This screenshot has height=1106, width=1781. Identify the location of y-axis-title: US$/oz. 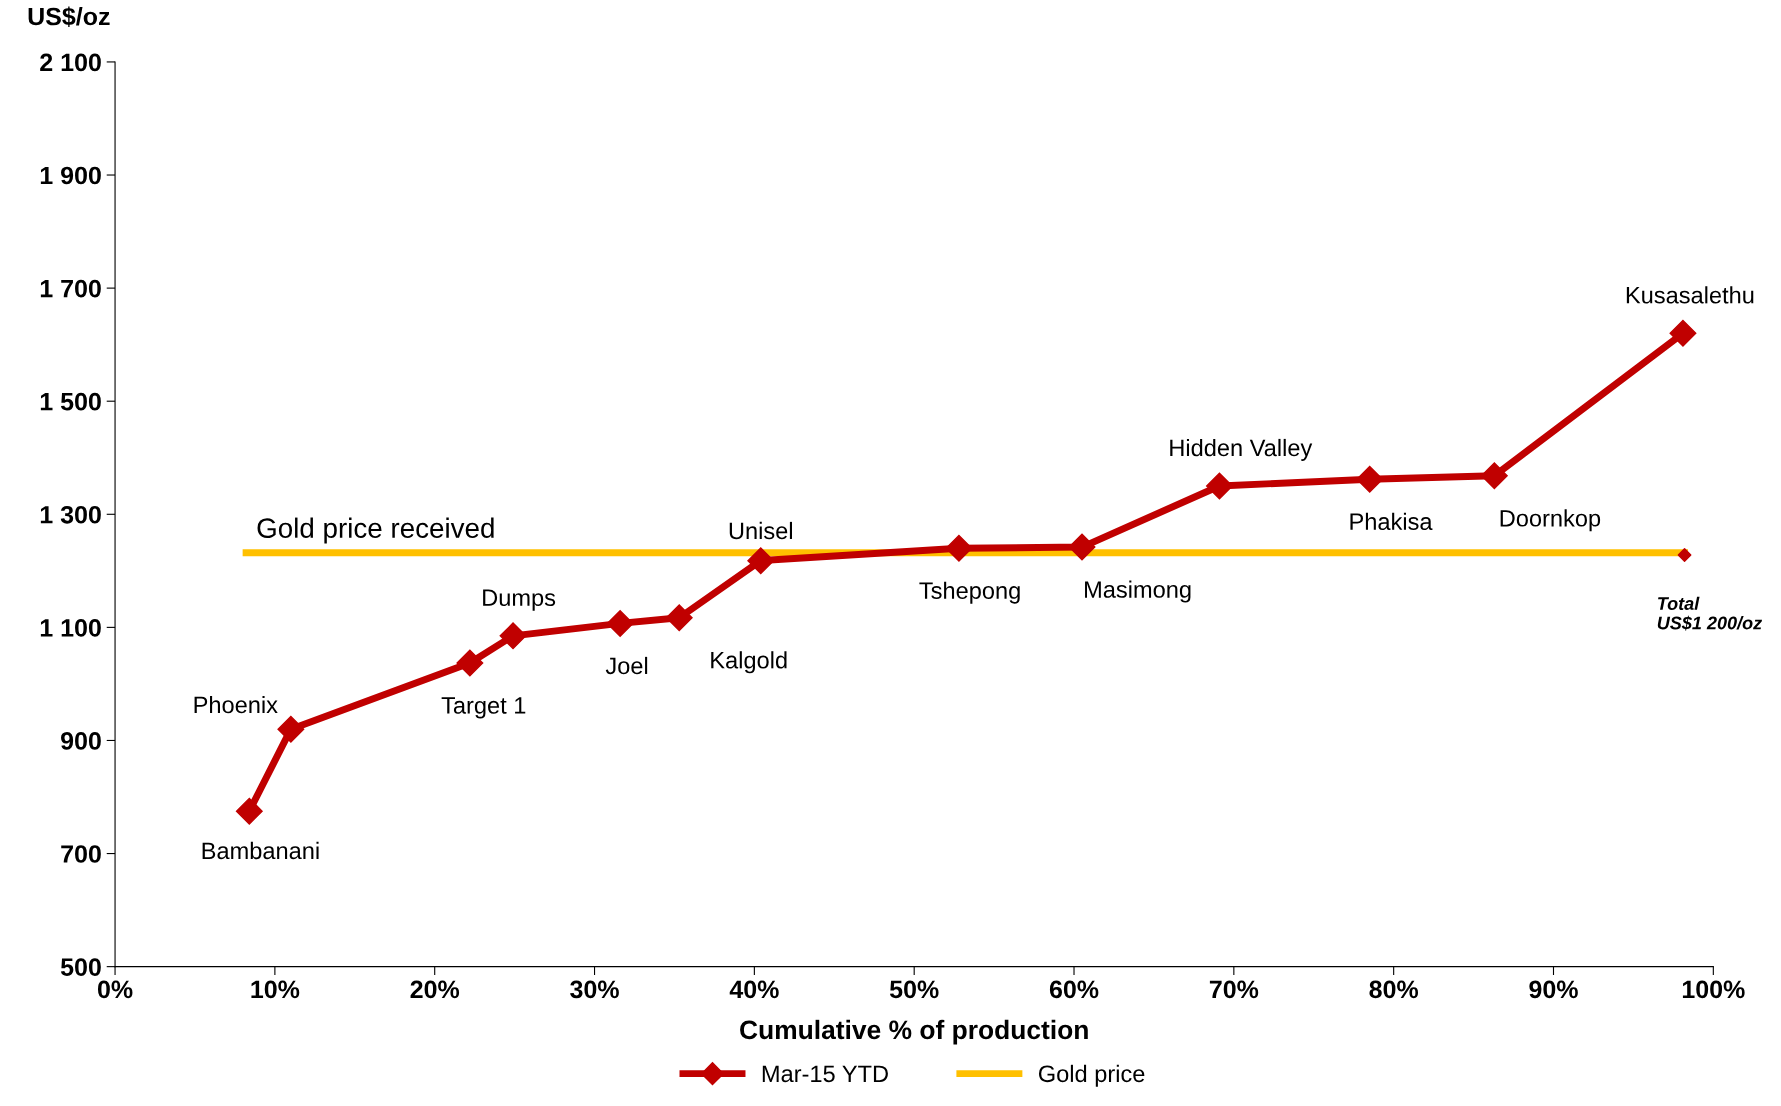
(69, 16).